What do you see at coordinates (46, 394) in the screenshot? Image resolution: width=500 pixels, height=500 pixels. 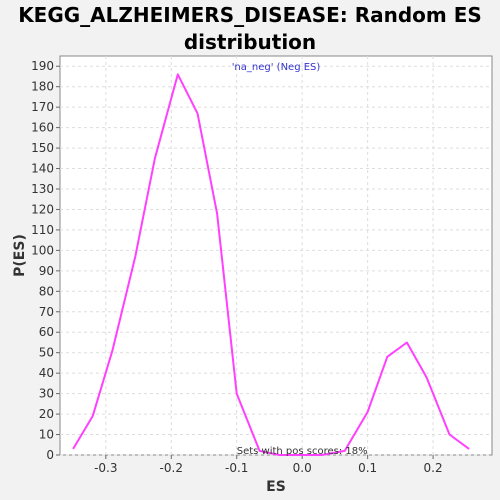 I see `y-tick-label: 30` at bounding box center [46, 394].